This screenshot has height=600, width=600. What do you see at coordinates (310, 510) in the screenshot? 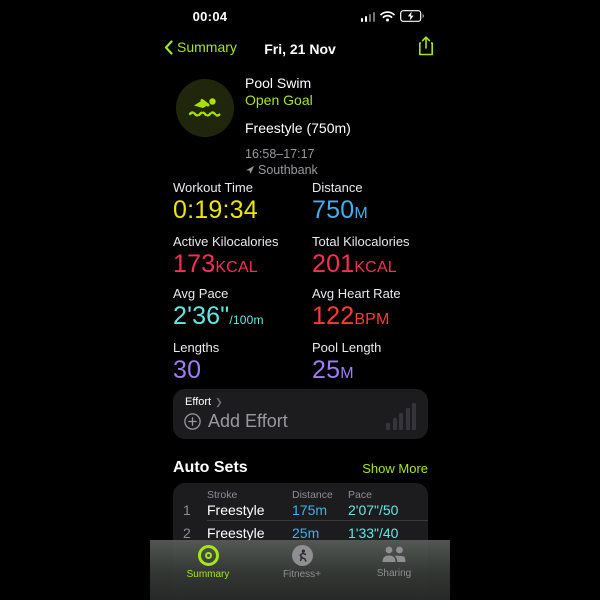
I see `set-distance: 175m` at bounding box center [310, 510].